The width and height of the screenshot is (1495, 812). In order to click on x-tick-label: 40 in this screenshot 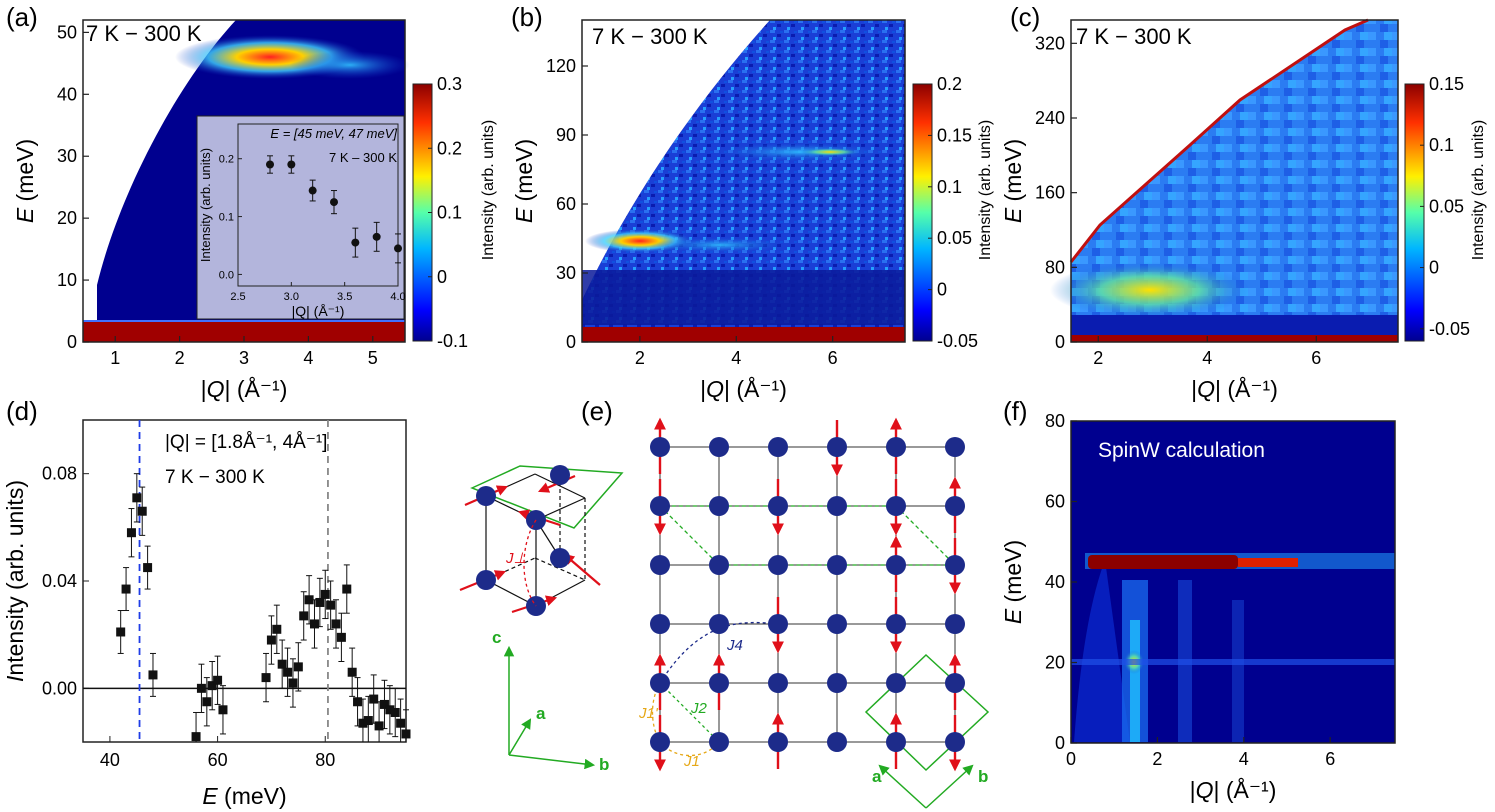, I will do `click(110, 760)`.